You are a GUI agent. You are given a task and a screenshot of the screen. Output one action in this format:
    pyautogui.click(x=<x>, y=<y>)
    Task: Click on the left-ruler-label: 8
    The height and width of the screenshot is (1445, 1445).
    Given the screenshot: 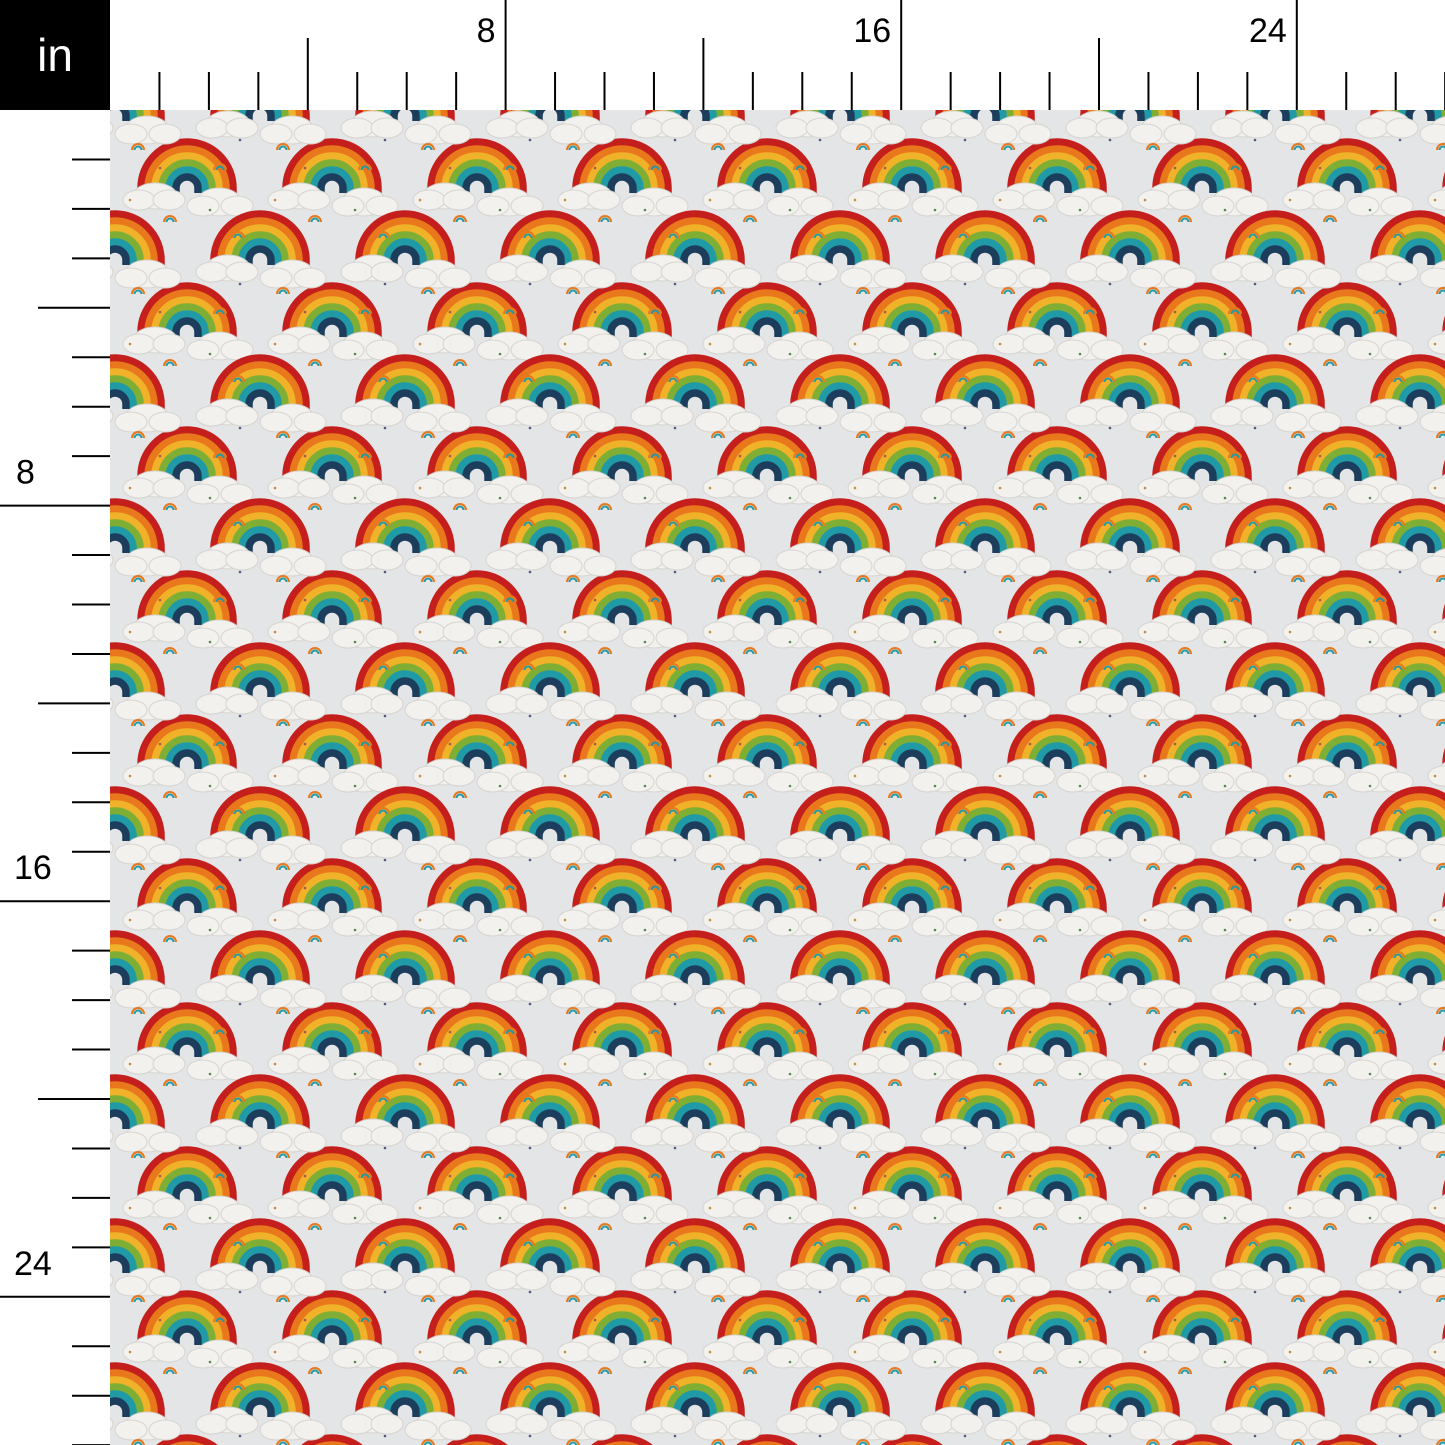 What is the action you would take?
    pyautogui.click(x=25, y=473)
    